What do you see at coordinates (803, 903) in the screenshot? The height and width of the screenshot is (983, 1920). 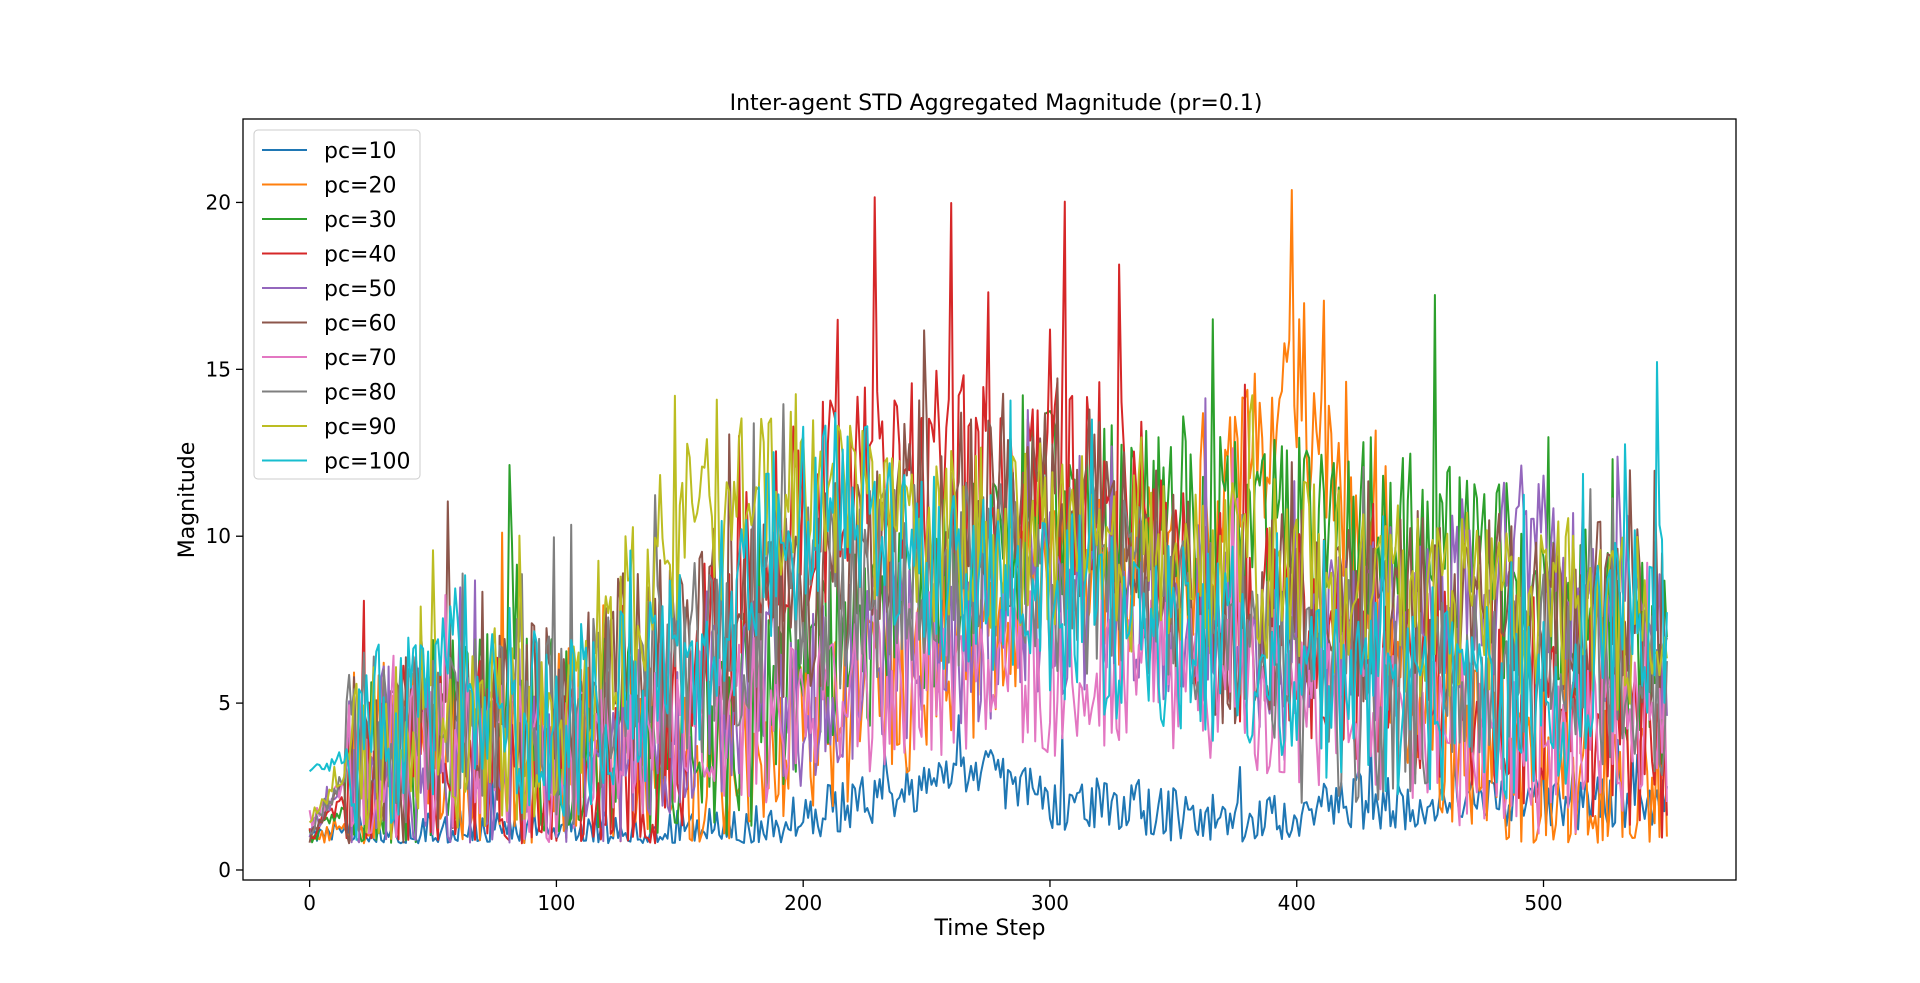 I see `x-tick-label: 200` at bounding box center [803, 903].